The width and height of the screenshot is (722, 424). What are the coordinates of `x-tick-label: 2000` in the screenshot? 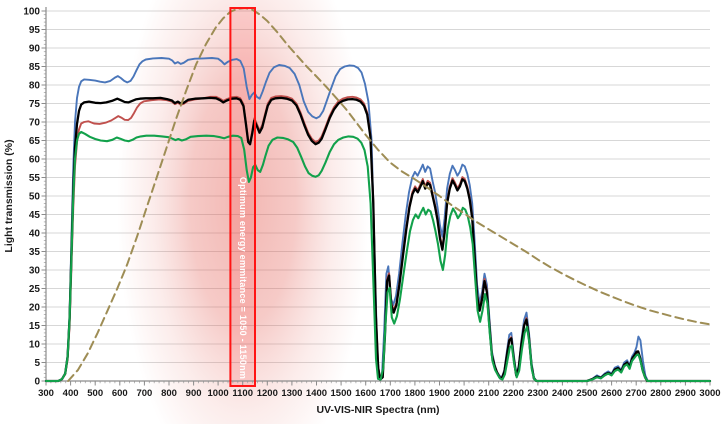 It's located at (464, 393).